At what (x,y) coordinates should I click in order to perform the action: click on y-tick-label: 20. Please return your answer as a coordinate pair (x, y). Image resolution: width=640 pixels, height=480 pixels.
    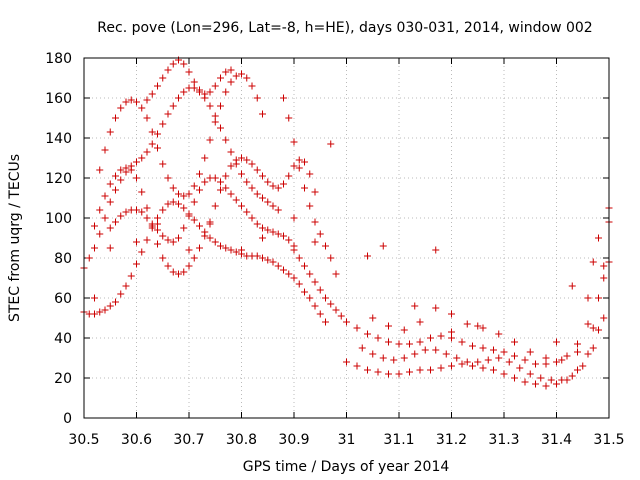
    Looking at the image, I should click on (63, 379).